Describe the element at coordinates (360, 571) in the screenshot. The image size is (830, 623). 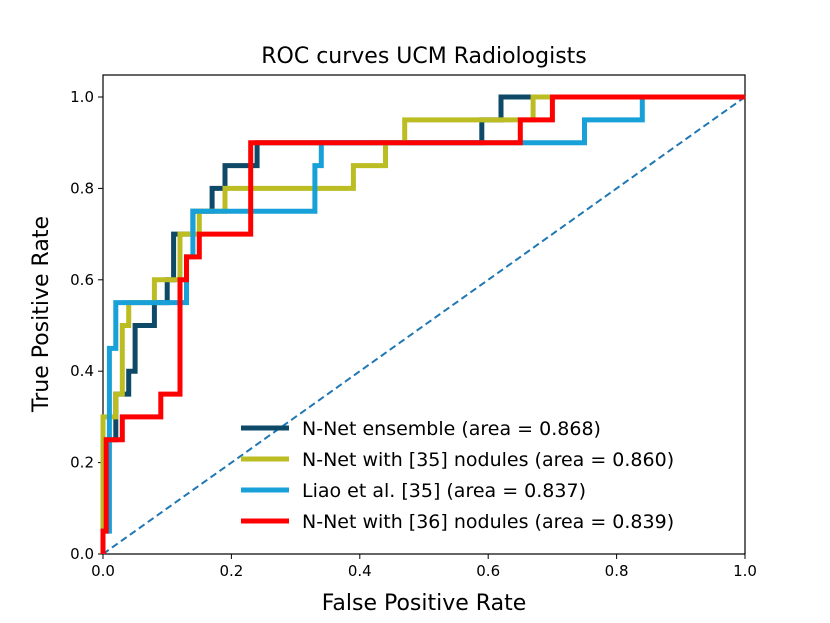
I see `x-tick-label: 0.4` at that location.